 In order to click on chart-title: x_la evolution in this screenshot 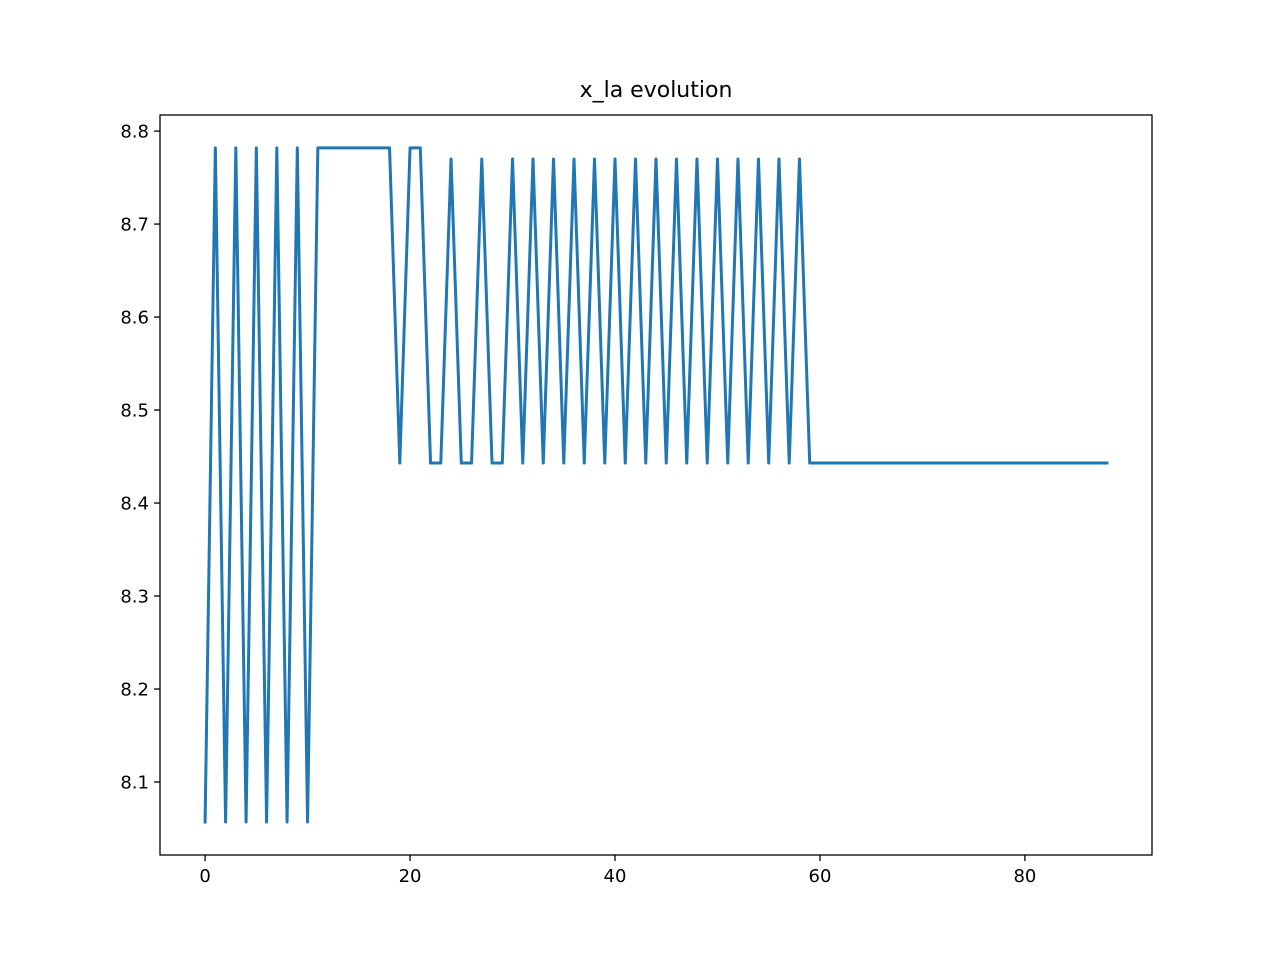, I will do `click(656, 90)`.